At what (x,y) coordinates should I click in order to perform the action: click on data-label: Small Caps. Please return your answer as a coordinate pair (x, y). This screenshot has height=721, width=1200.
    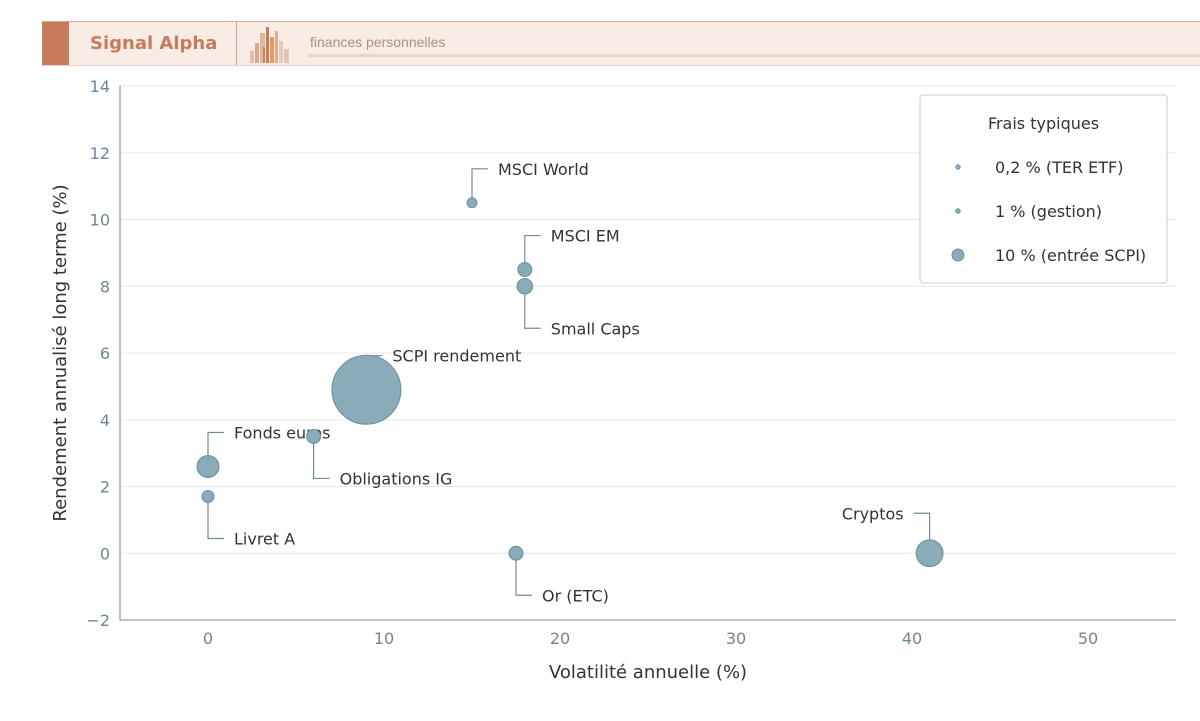
    Looking at the image, I should click on (595, 328).